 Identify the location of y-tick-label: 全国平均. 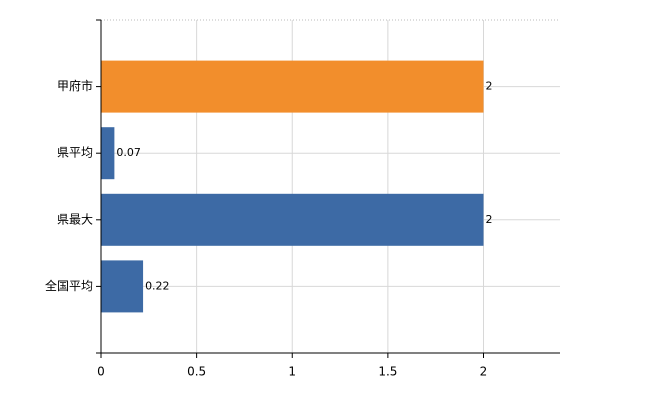
(69, 285).